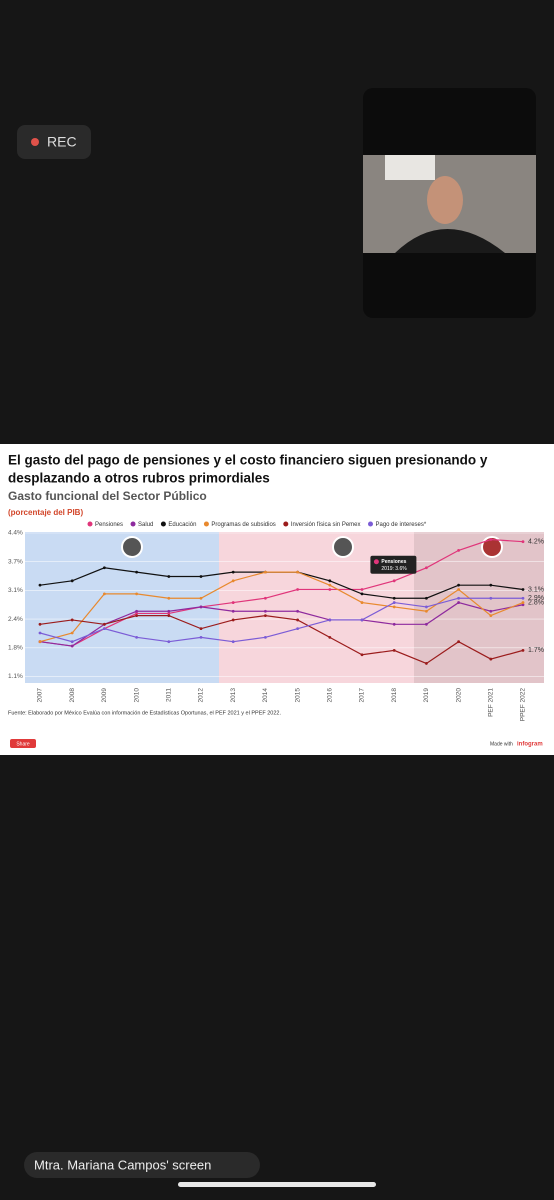 This screenshot has height=1200, width=554. I want to click on y-tick-label: 3.1%, so click(15, 590).